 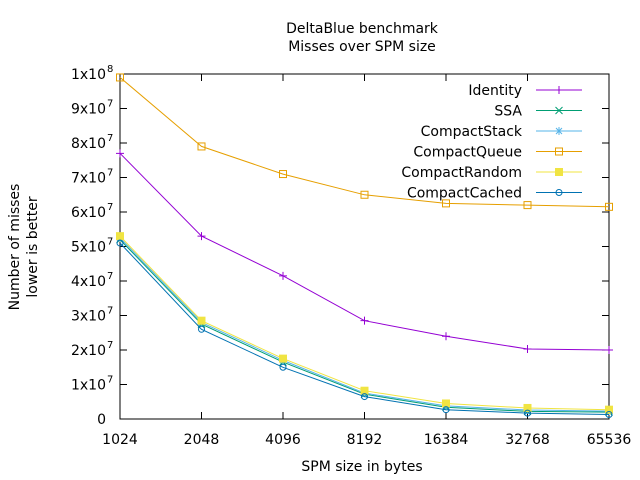 What do you see at coordinates (525, 91) in the screenshot?
I see `legend-item: Identity` at bounding box center [525, 91].